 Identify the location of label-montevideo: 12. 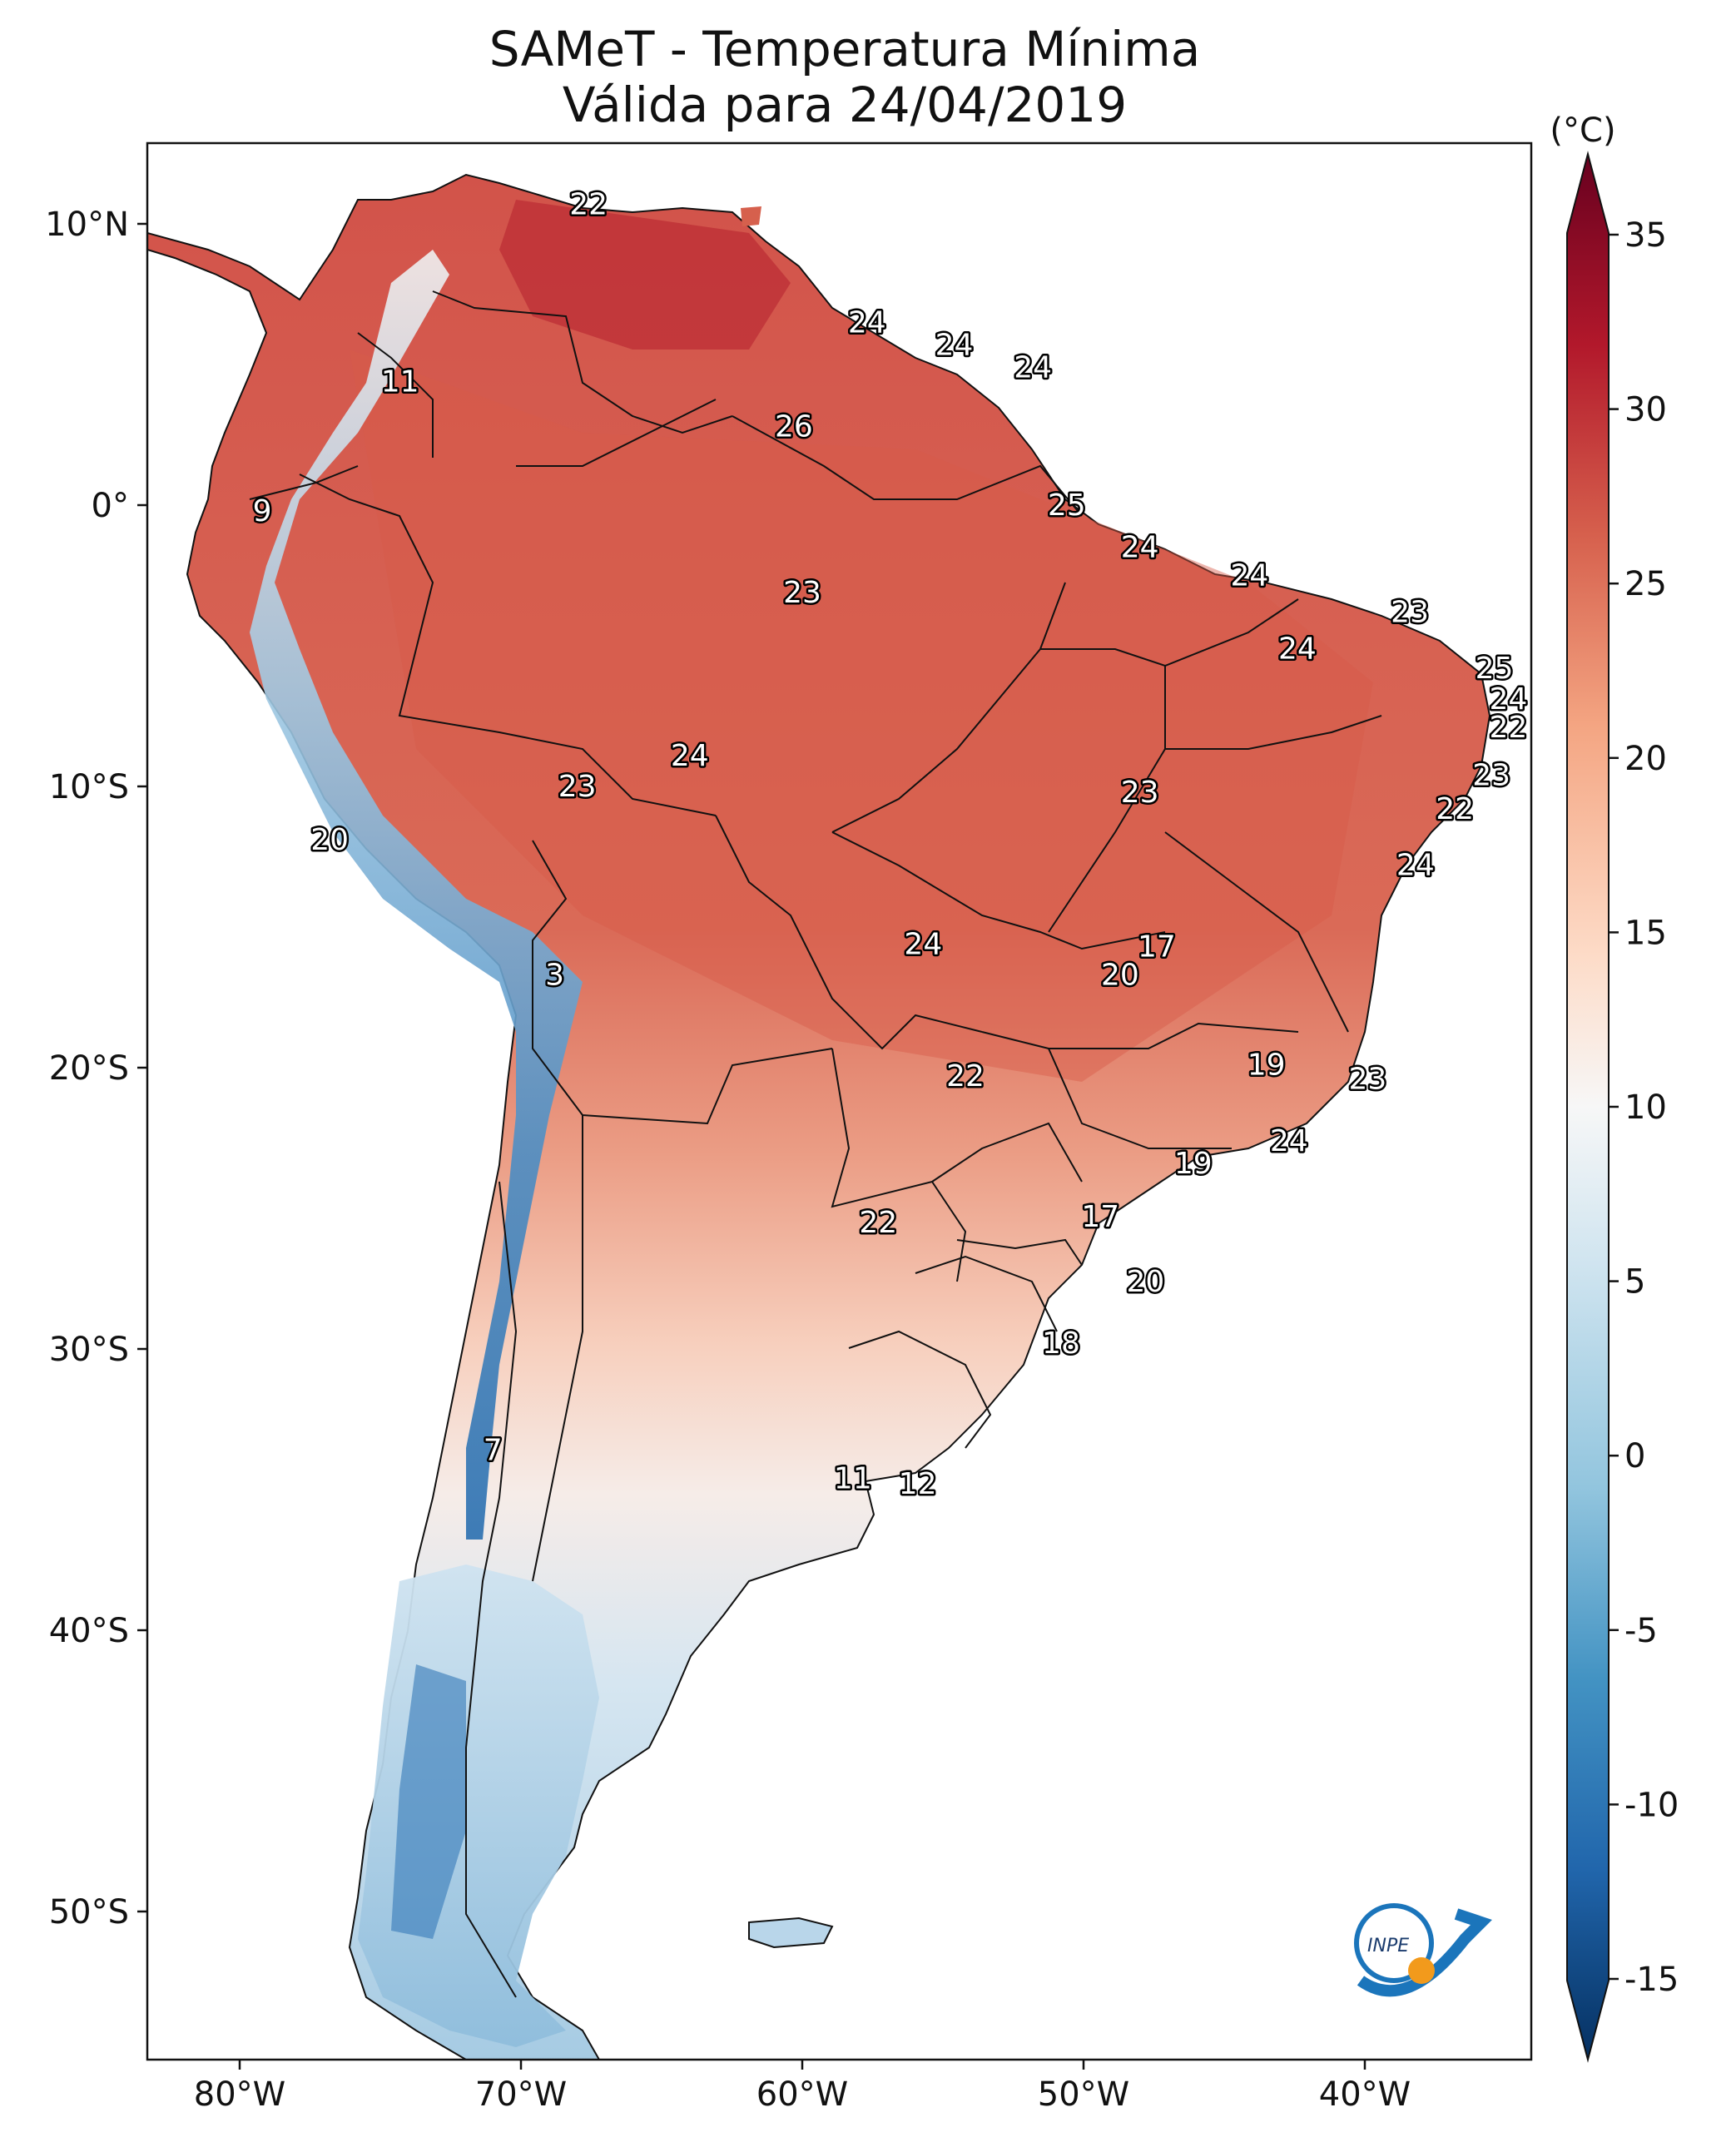
(918, 1484).